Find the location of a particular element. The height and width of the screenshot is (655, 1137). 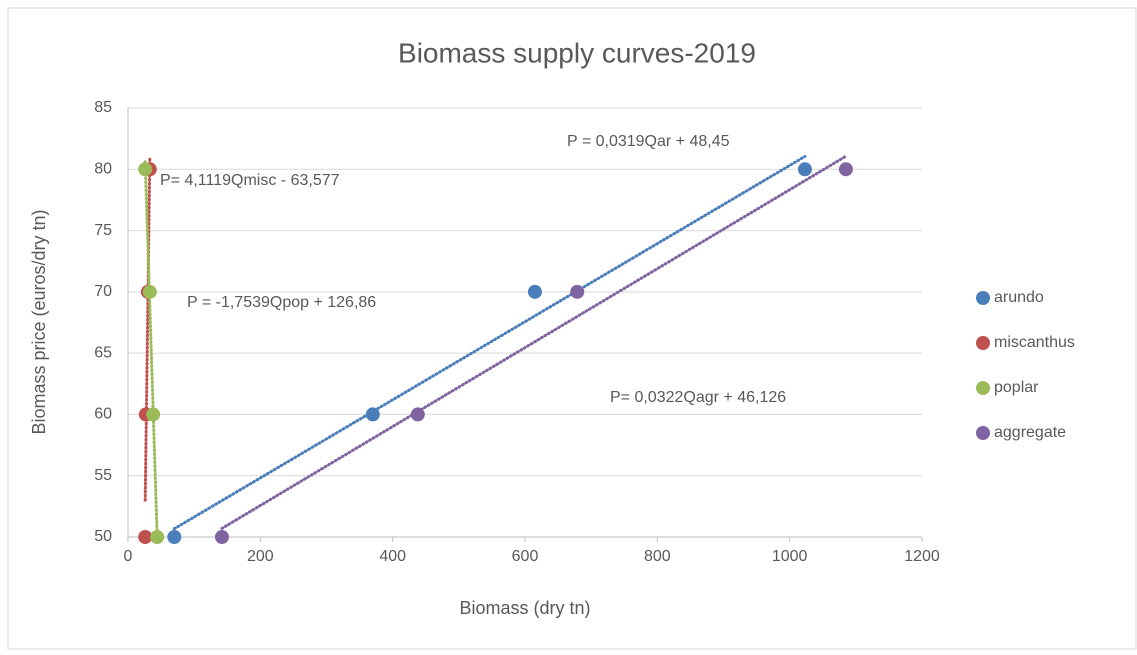

y-tick-label: 85 is located at coordinates (103, 107).